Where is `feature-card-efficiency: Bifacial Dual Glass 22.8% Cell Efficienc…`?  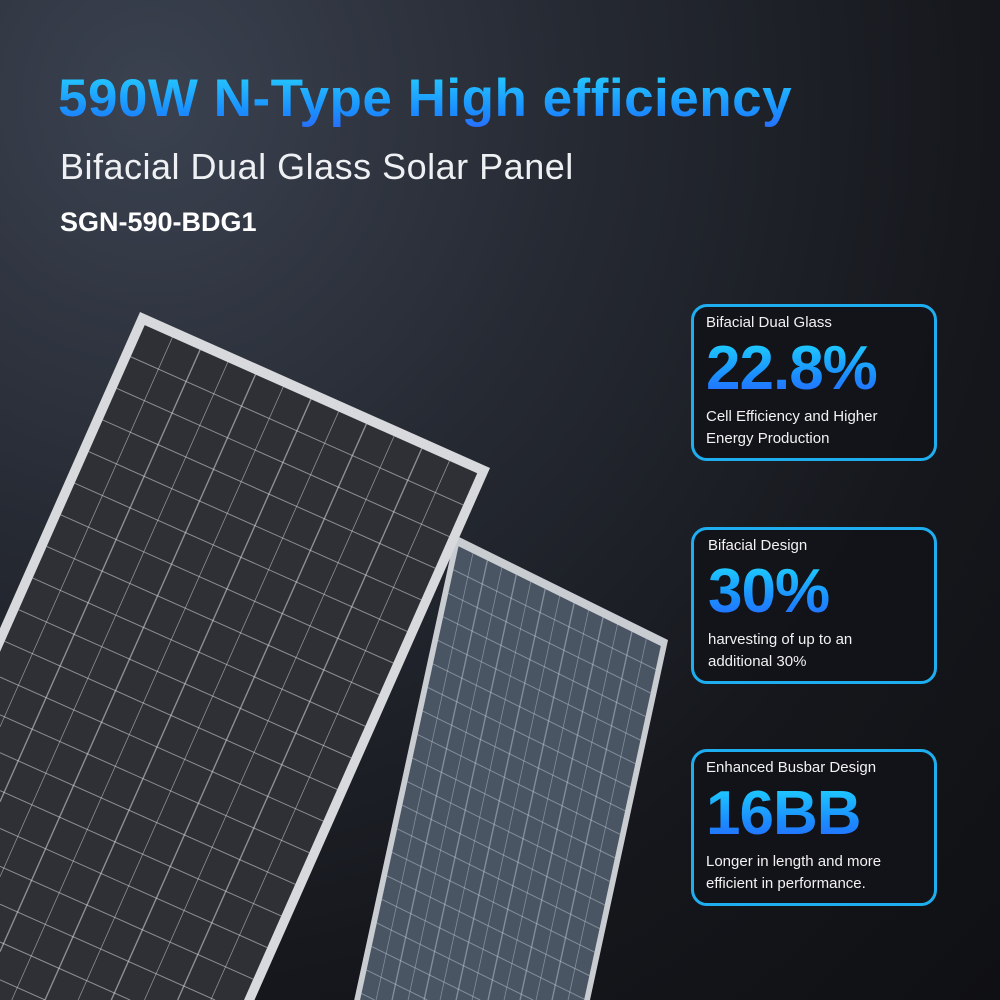 feature-card-efficiency: Bifacial Dual Glass 22.8% Cell Efficienc… is located at coordinates (814, 382).